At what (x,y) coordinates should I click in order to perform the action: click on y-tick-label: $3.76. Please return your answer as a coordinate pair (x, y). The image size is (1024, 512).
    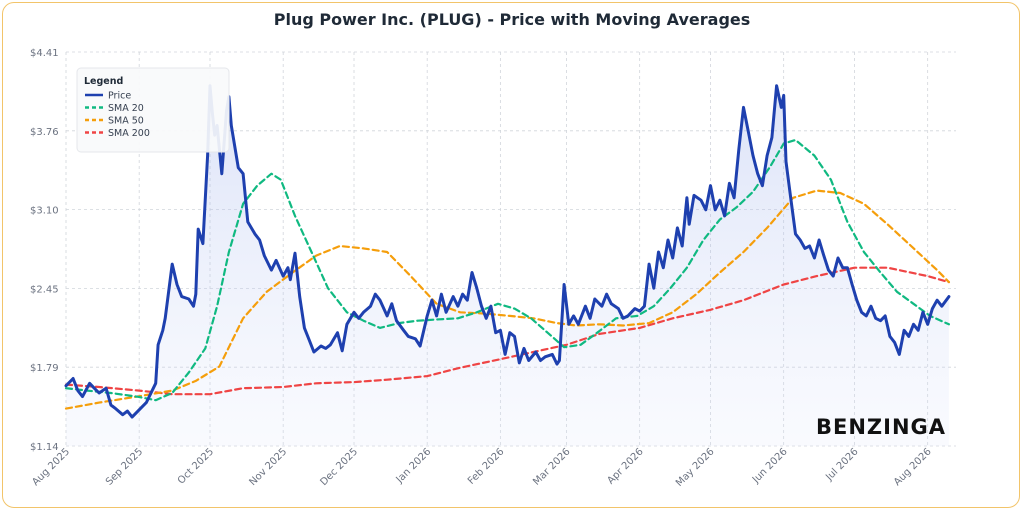
    Looking at the image, I should click on (44, 132).